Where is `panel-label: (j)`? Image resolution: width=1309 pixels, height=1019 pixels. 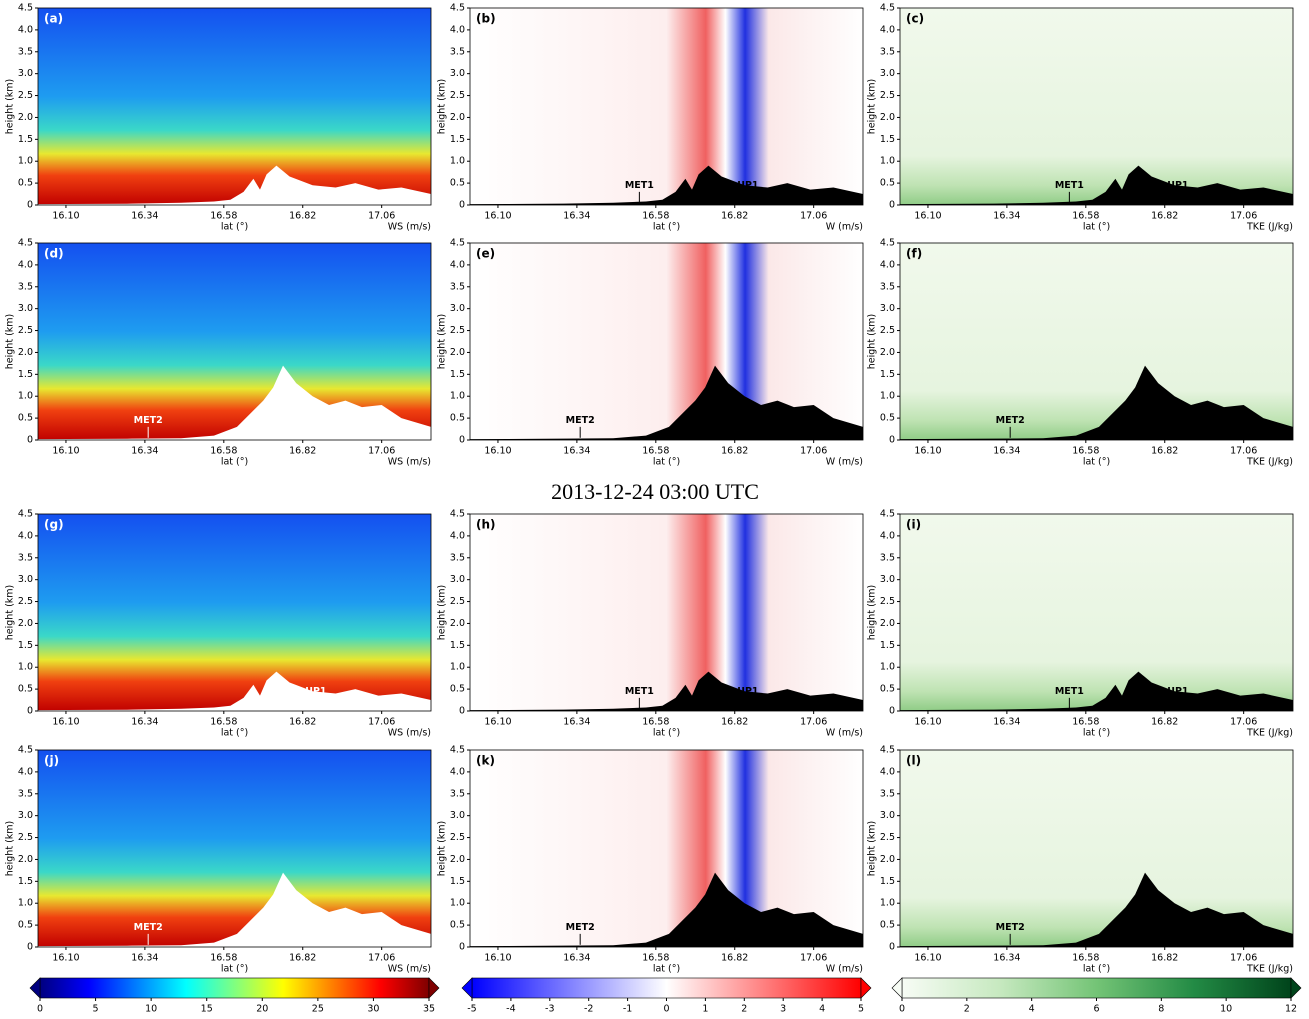 panel-label: (j) is located at coordinates (51, 761).